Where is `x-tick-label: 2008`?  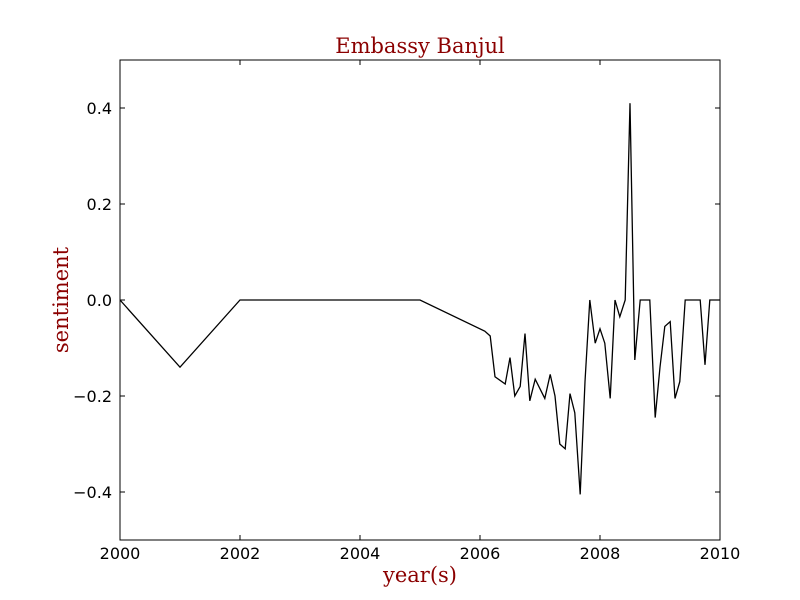
x-tick-label: 2008 is located at coordinates (600, 553).